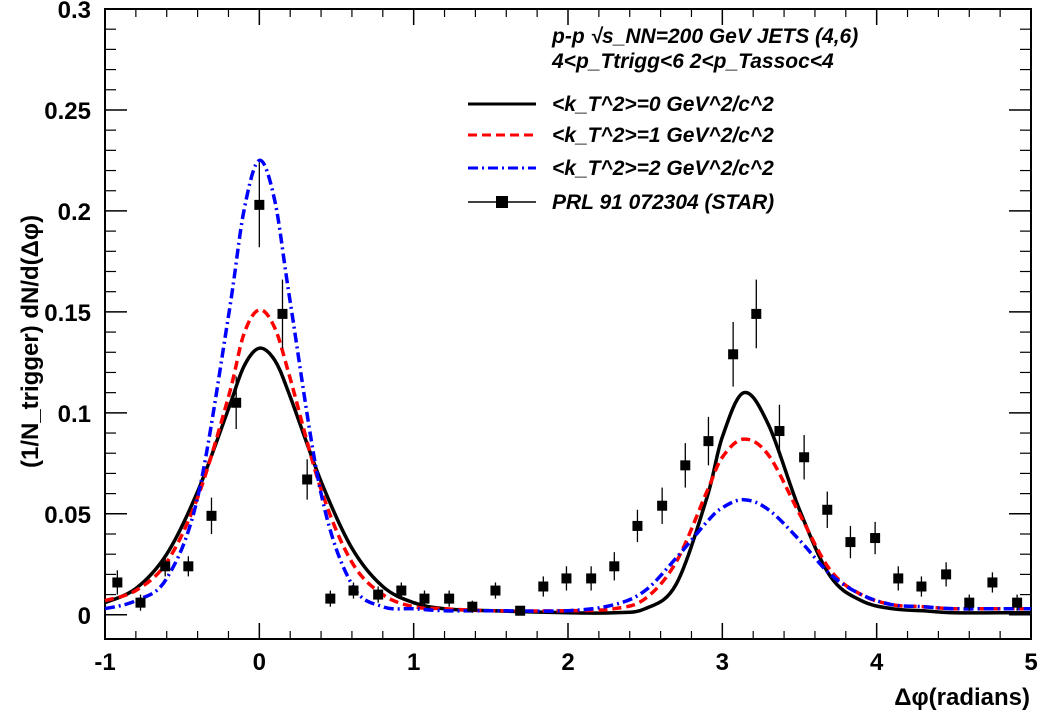  What do you see at coordinates (67, 313) in the screenshot?
I see `y-tick-label: 0.15` at bounding box center [67, 313].